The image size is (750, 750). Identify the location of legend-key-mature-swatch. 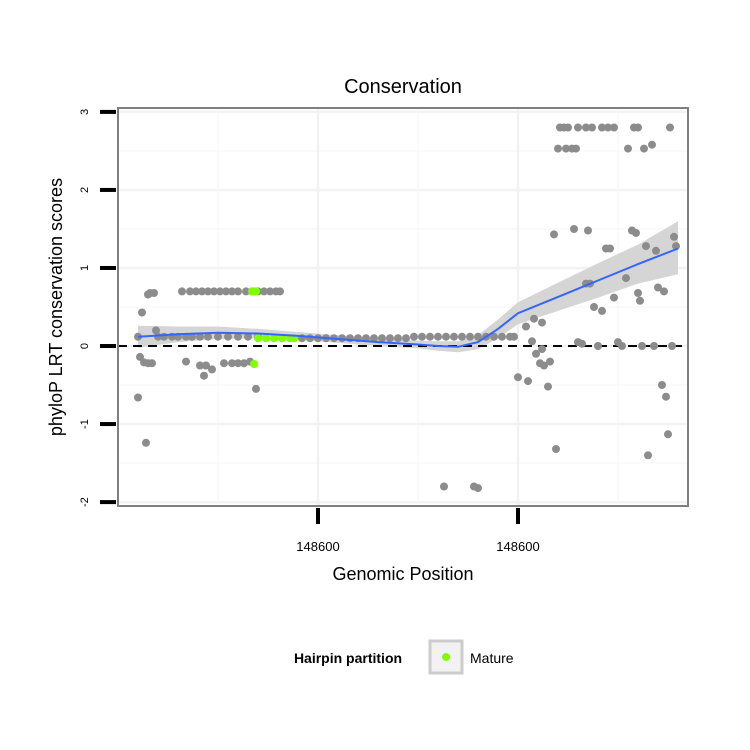
(446, 657).